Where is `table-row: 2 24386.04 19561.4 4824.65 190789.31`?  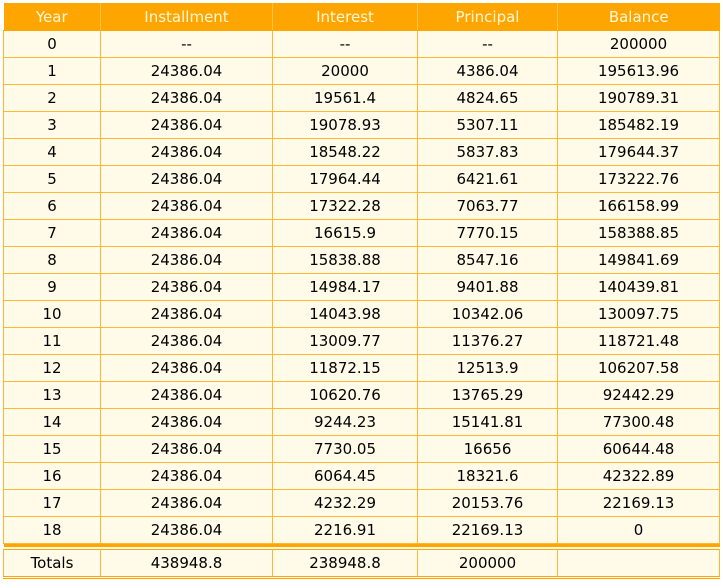 table-row: 2 24386.04 19561.4 4824.65 190789.31 is located at coordinates (361, 98).